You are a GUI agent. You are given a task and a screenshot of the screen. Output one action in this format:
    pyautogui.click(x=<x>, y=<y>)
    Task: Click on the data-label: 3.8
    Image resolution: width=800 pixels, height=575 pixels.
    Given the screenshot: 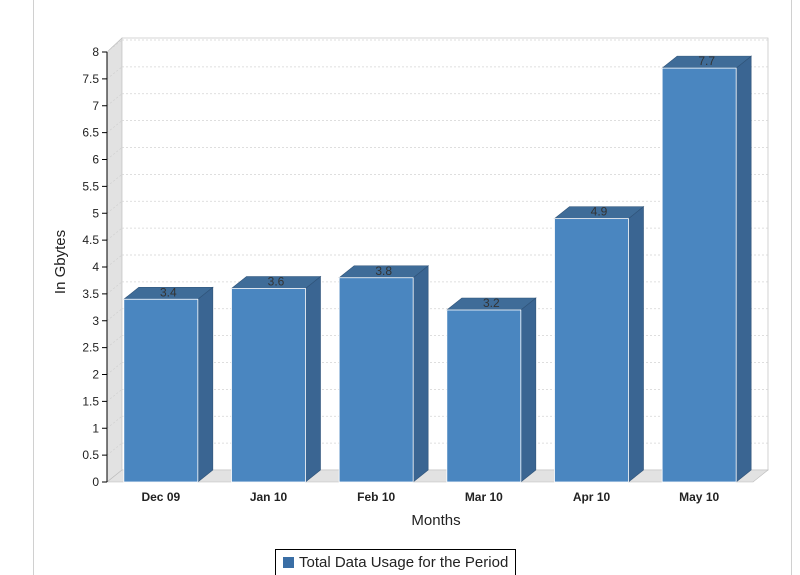 What is the action you would take?
    pyautogui.click(x=383, y=271)
    